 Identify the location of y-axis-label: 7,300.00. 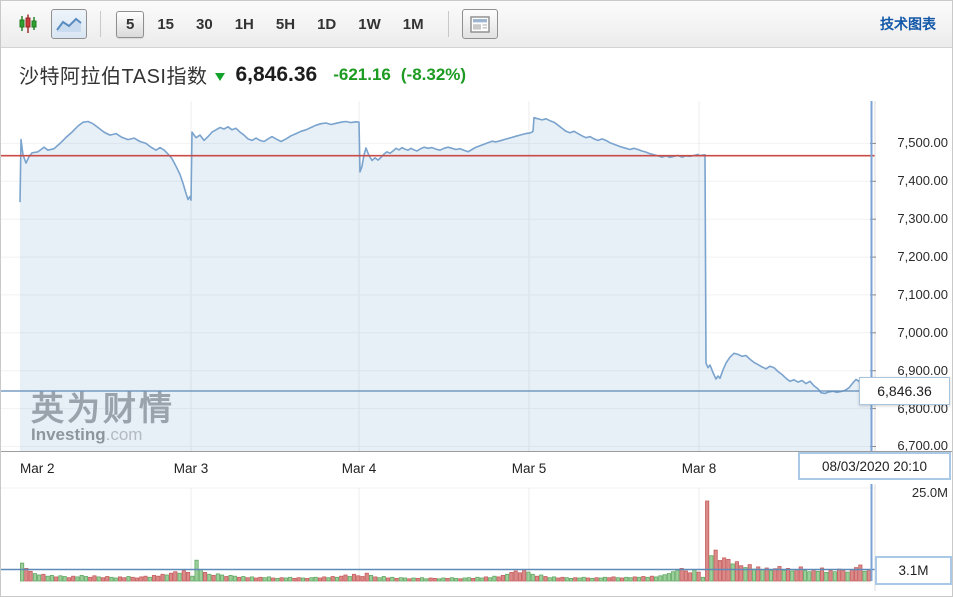
(922, 219).